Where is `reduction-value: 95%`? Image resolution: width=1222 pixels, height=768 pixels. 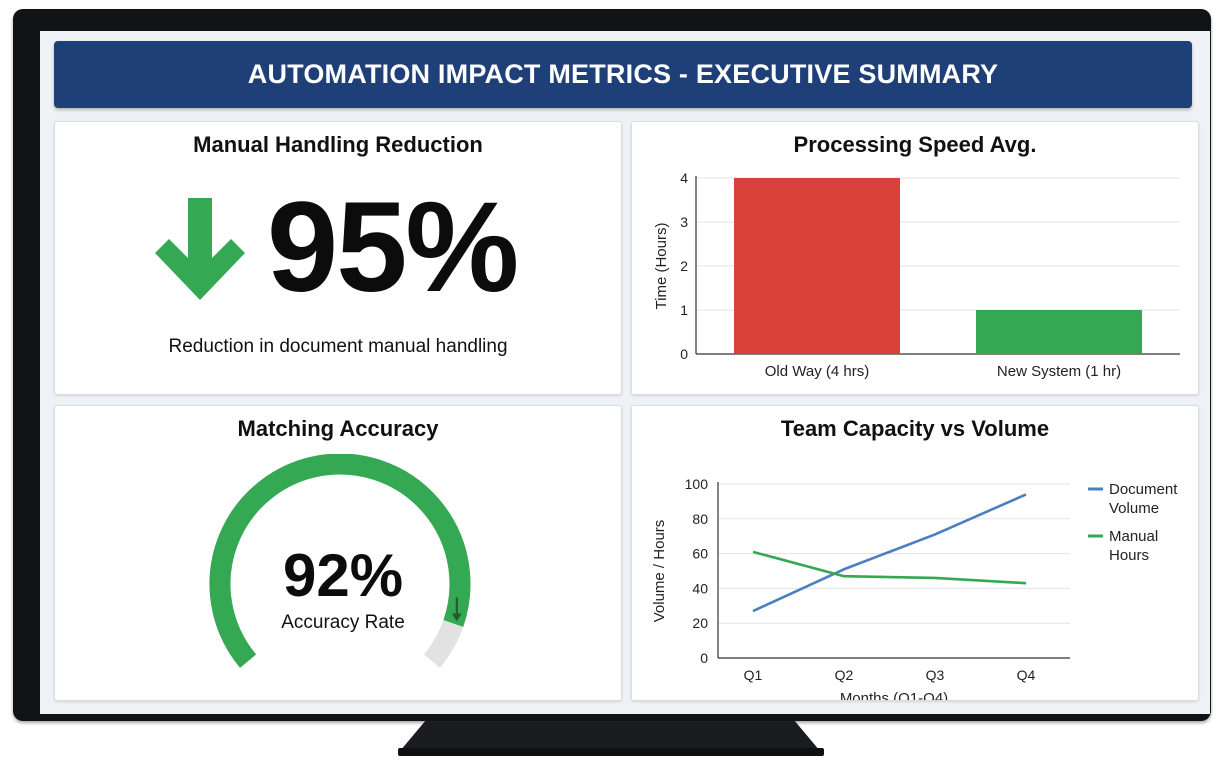 reduction-value: 95% is located at coordinates (393, 247).